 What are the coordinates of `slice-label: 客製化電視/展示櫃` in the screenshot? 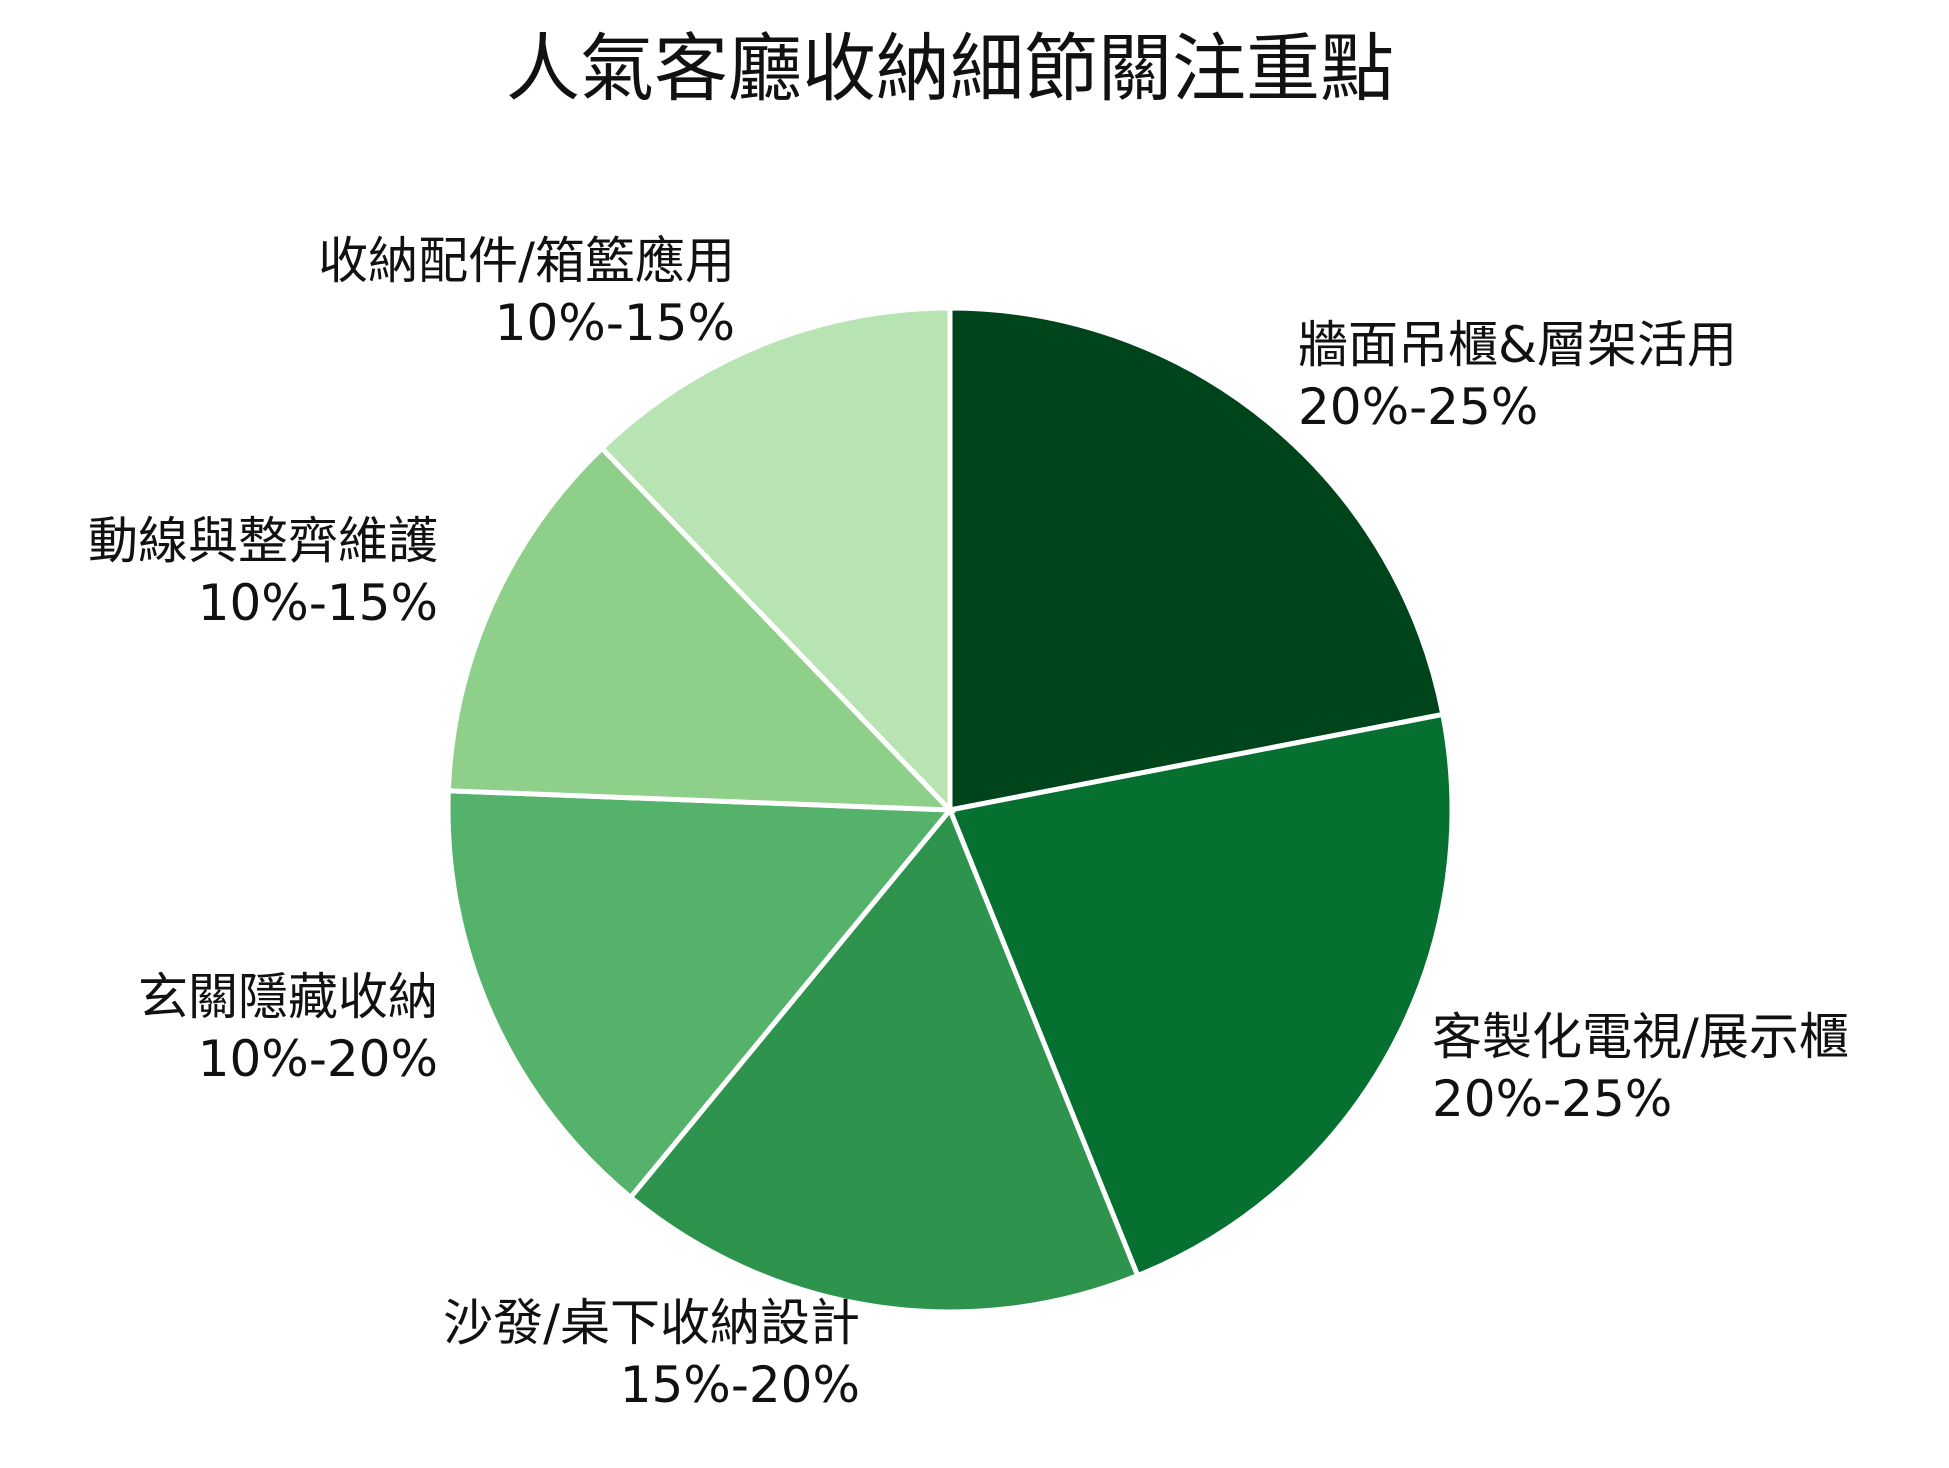 It's located at (1640, 1037).